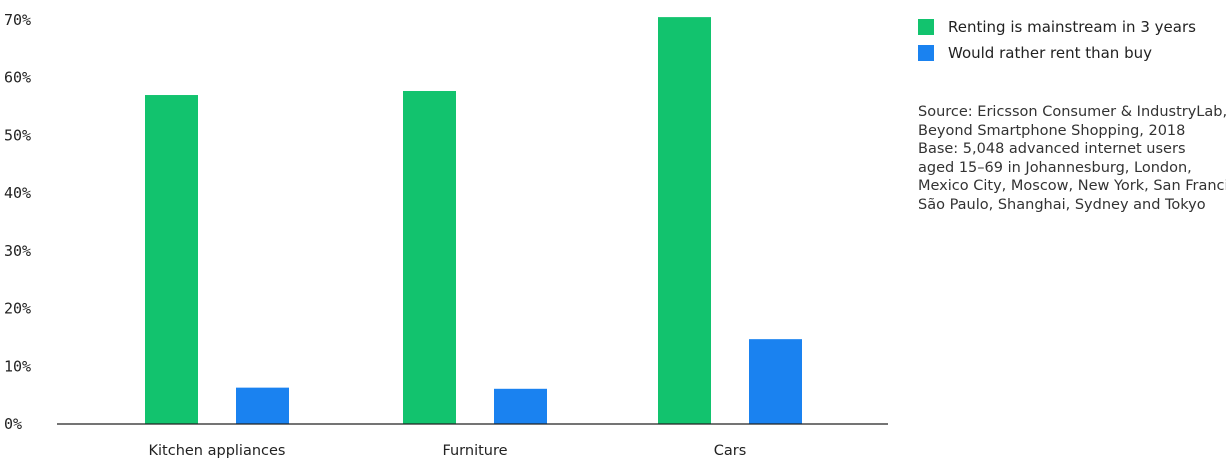 The height and width of the screenshot is (459, 1226). I want to click on y-tick-label: 50%, so click(17, 135).